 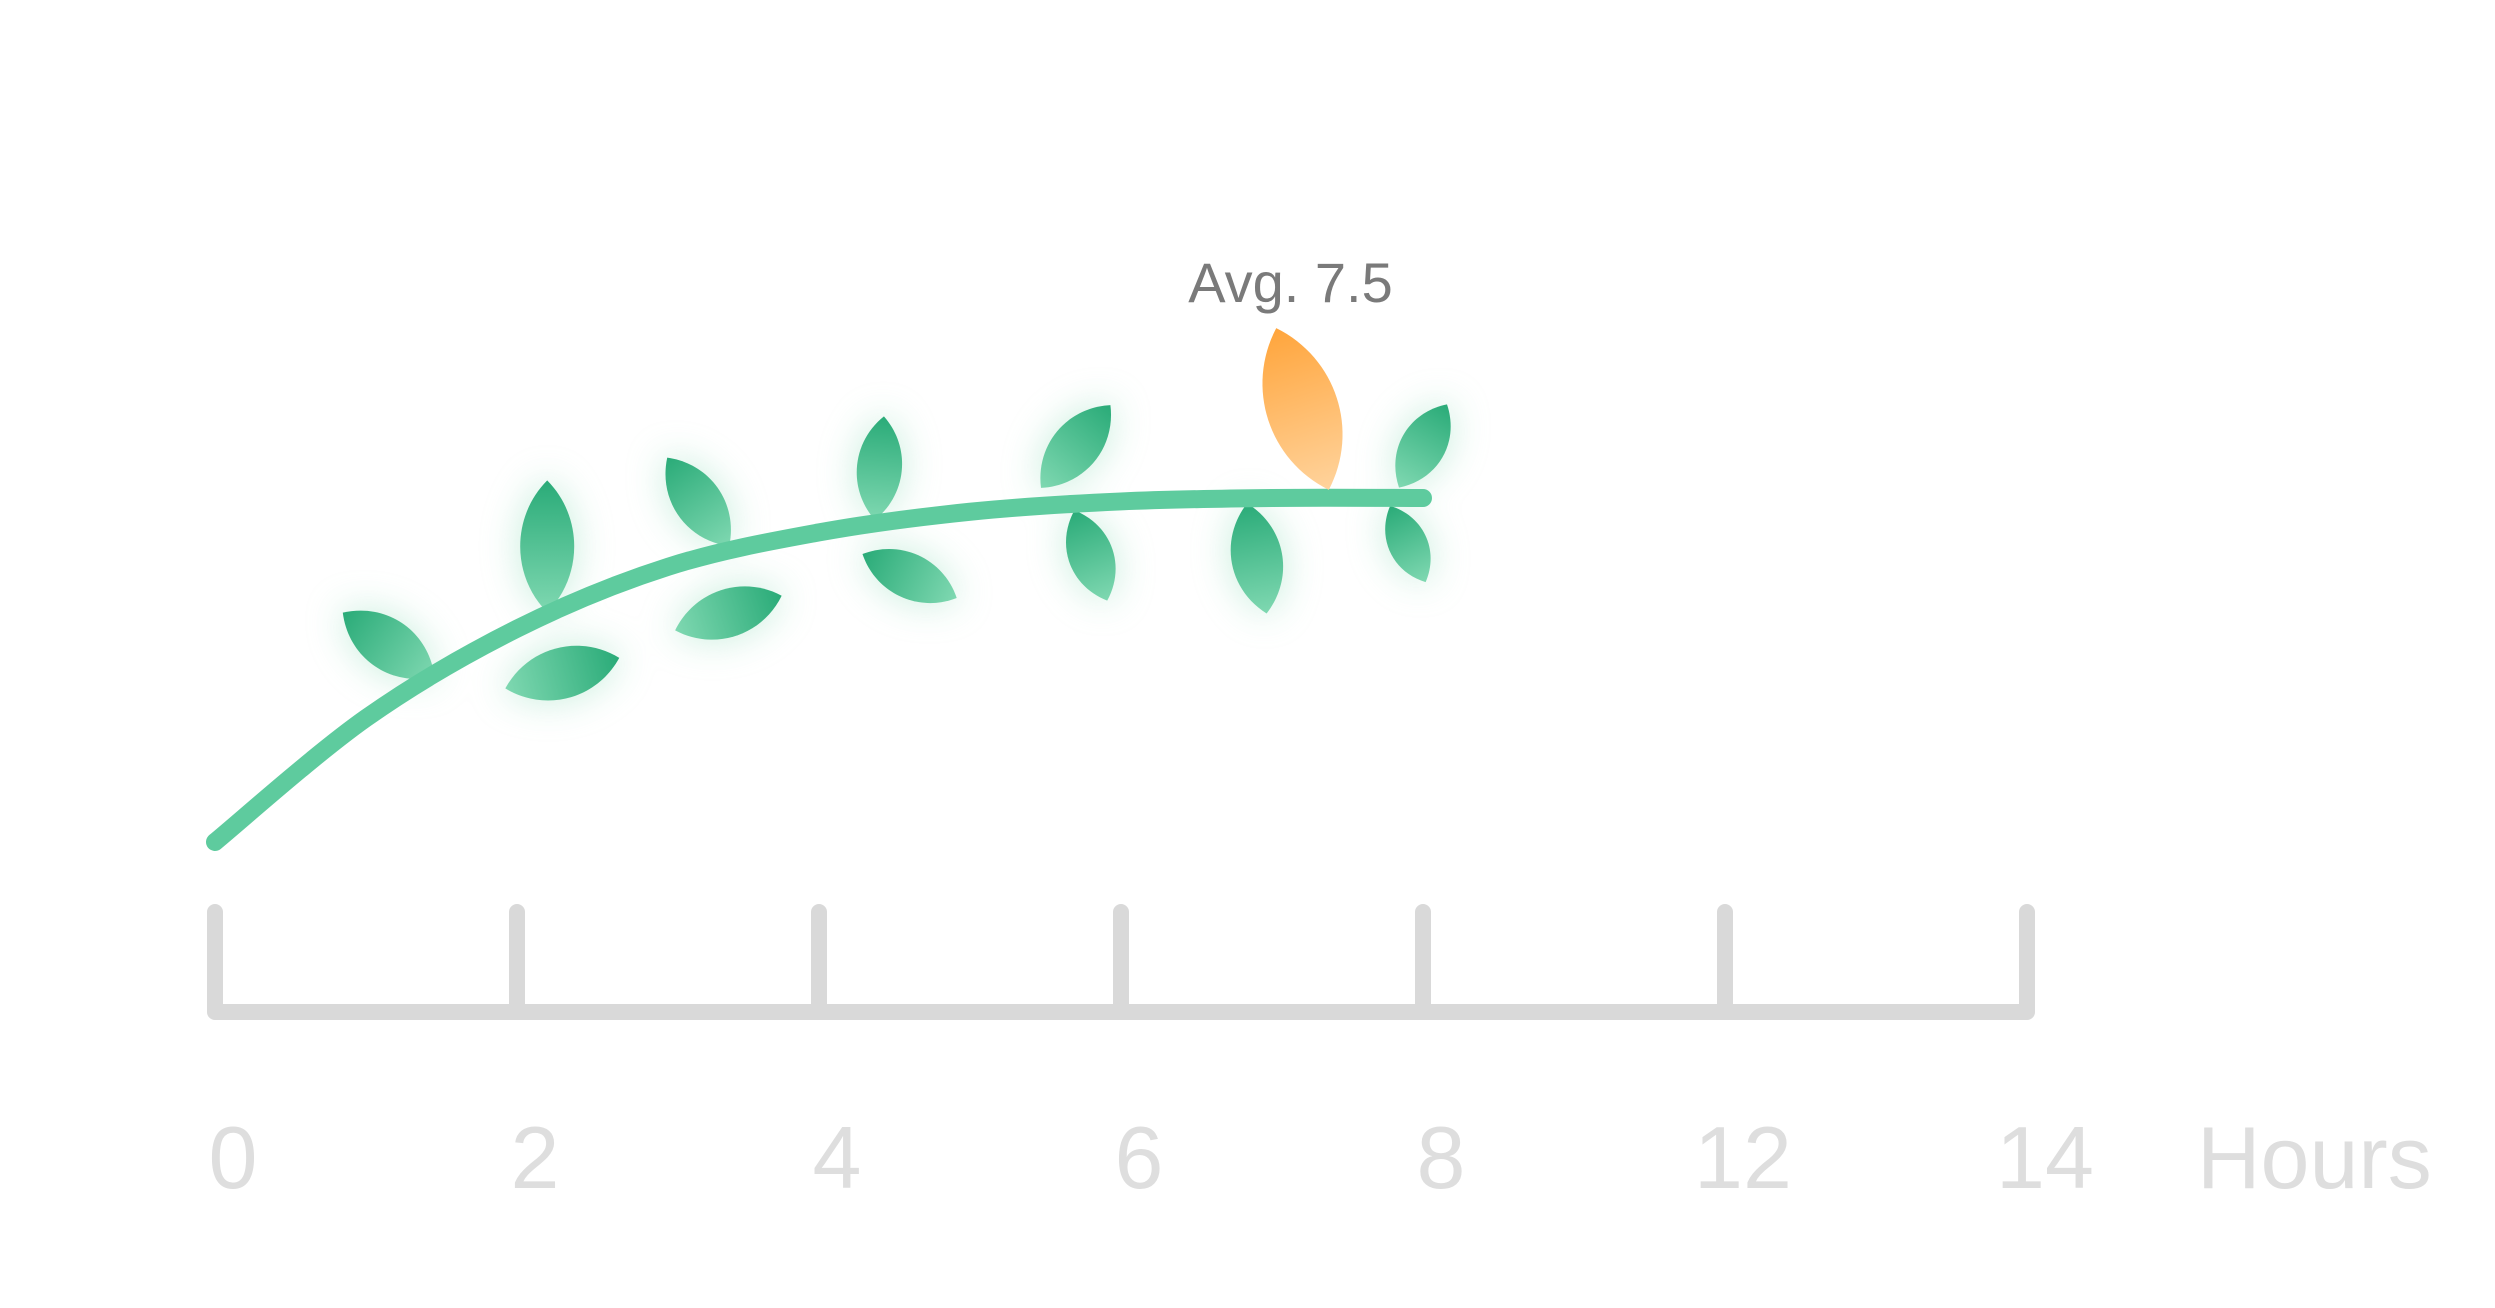 What do you see at coordinates (1139, 1157) in the screenshot?
I see `x-axis-tick-label: 6` at bounding box center [1139, 1157].